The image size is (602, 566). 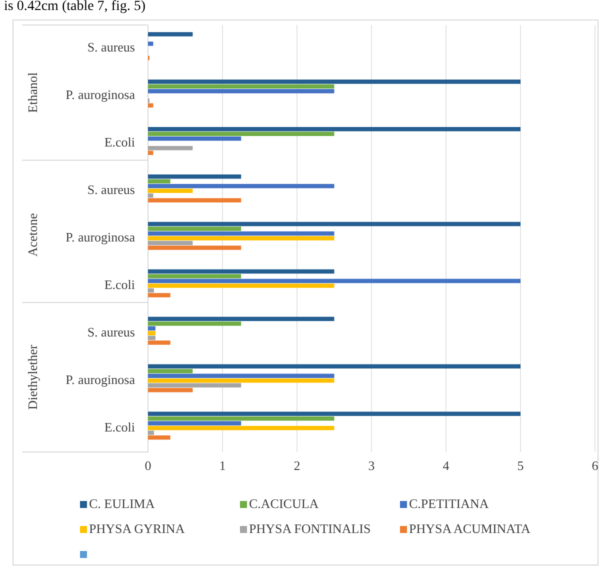 I want to click on x-tick-label: 5, so click(x=520, y=465).